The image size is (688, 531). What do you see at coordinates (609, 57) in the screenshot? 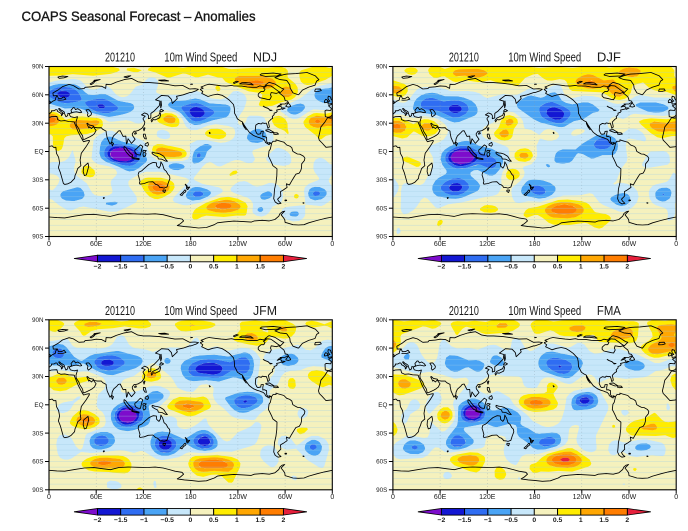
I see `svg-text: DJF` at bounding box center [609, 57].